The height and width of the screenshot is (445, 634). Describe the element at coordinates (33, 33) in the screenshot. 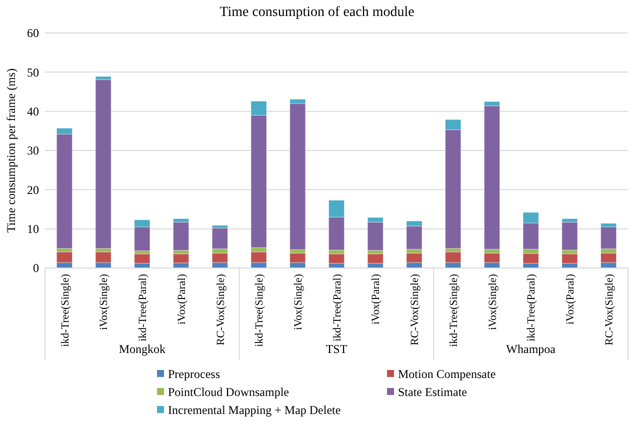

I see `y-tick-label: 60` at that location.